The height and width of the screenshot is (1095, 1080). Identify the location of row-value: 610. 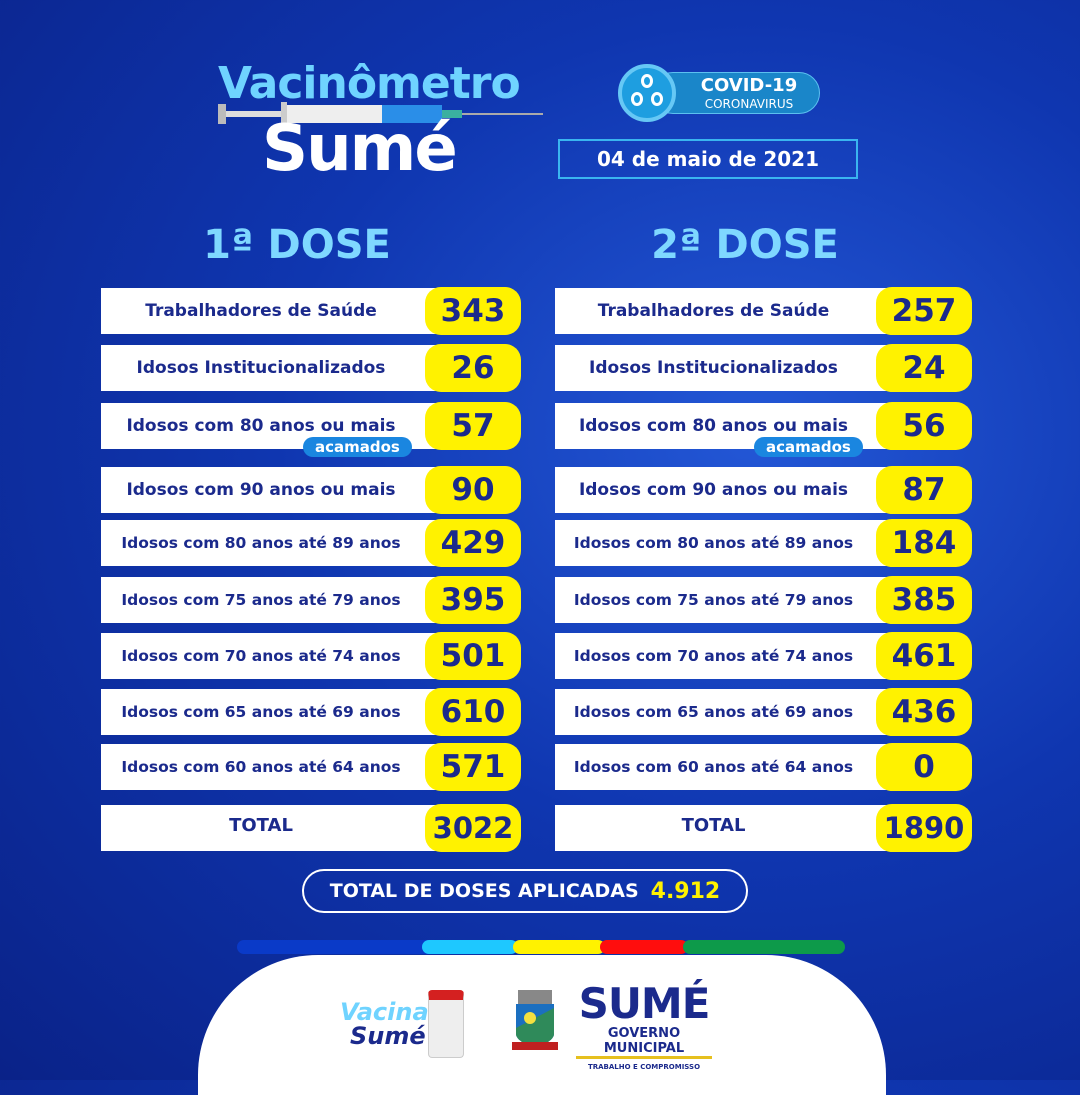
(473, 712).